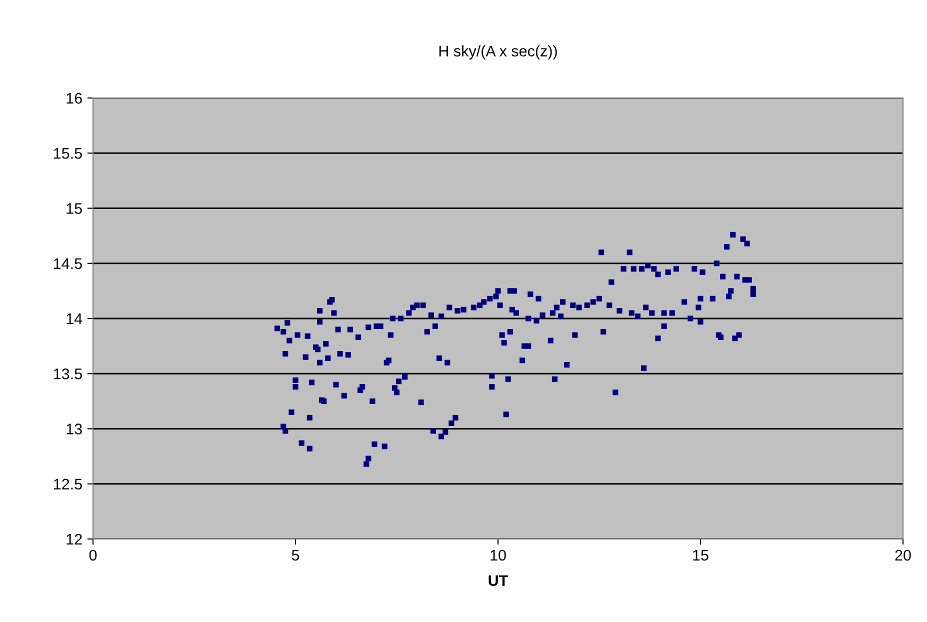 The width and height of the screenshot is (927, 622). What do you see at coordinates (700, 555) in the screenshot?
I see `x-tick-label: 15` at bounding box center [700, 555].